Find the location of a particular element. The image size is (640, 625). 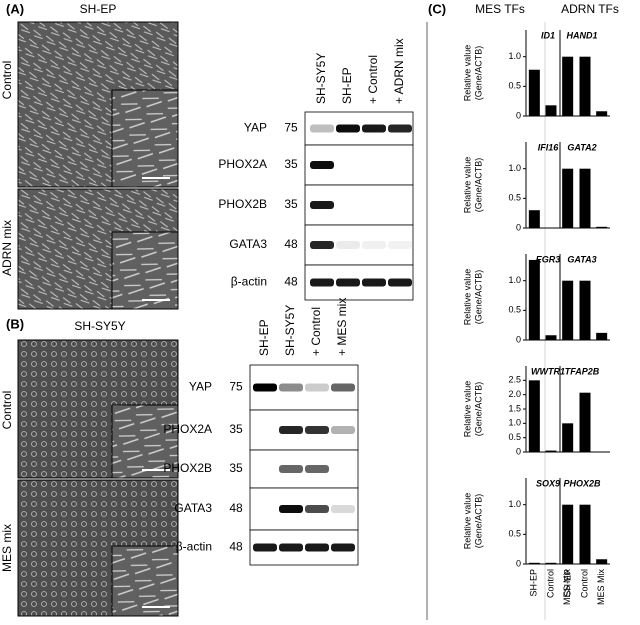

mw-label: 75 is located at coordinates (291, 128).